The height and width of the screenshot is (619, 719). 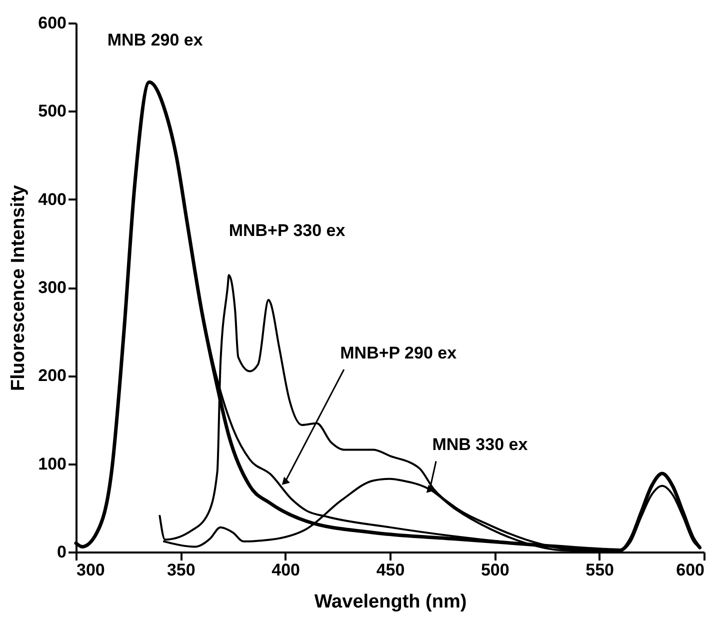 I want to click on annotation: MNB+P 290 ex, so click(x=399, y=352).